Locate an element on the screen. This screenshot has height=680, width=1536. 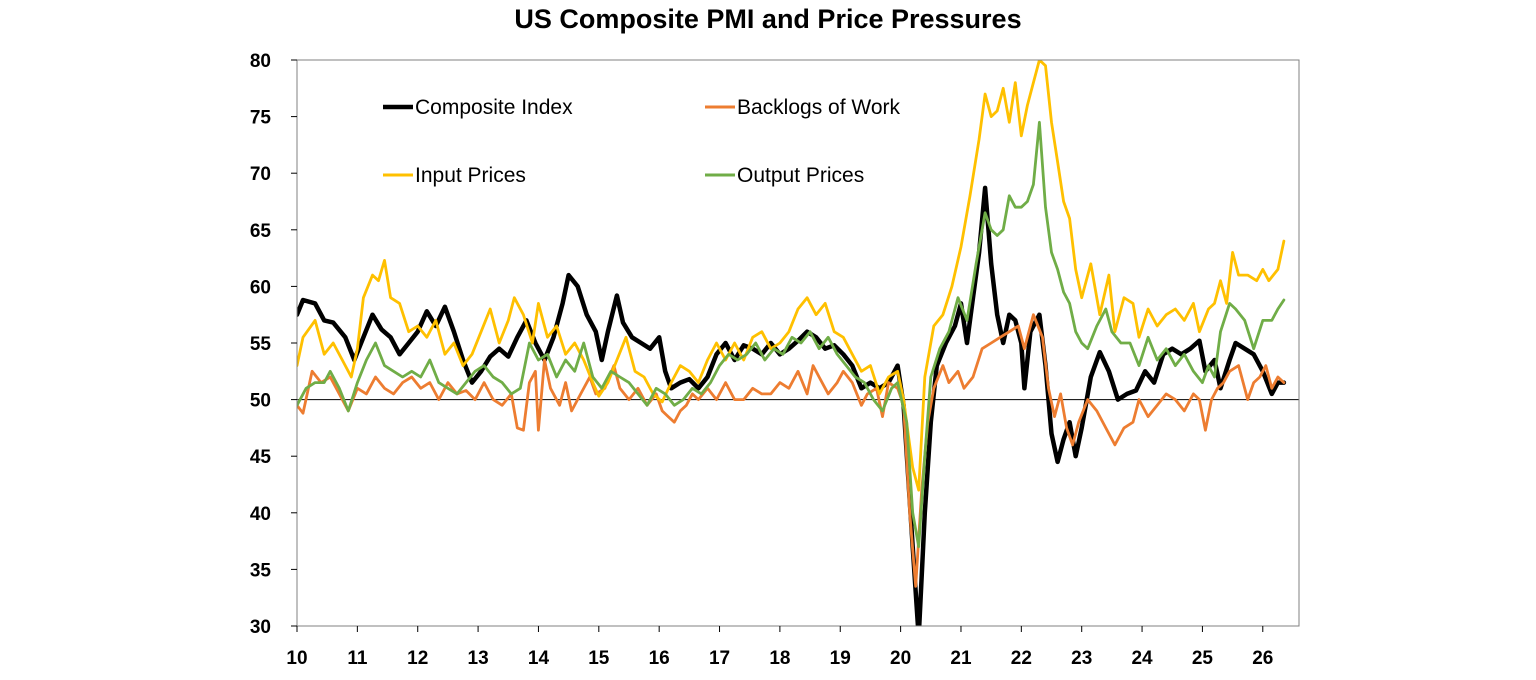
x-tick-label: 25 is located at coordinates (1203, 658).